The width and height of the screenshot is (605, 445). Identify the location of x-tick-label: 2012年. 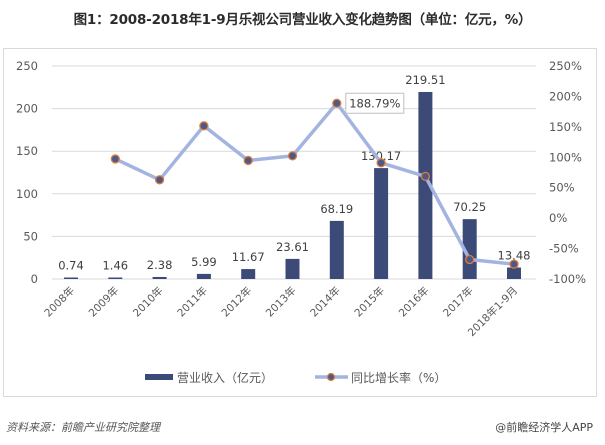
(237, 302).